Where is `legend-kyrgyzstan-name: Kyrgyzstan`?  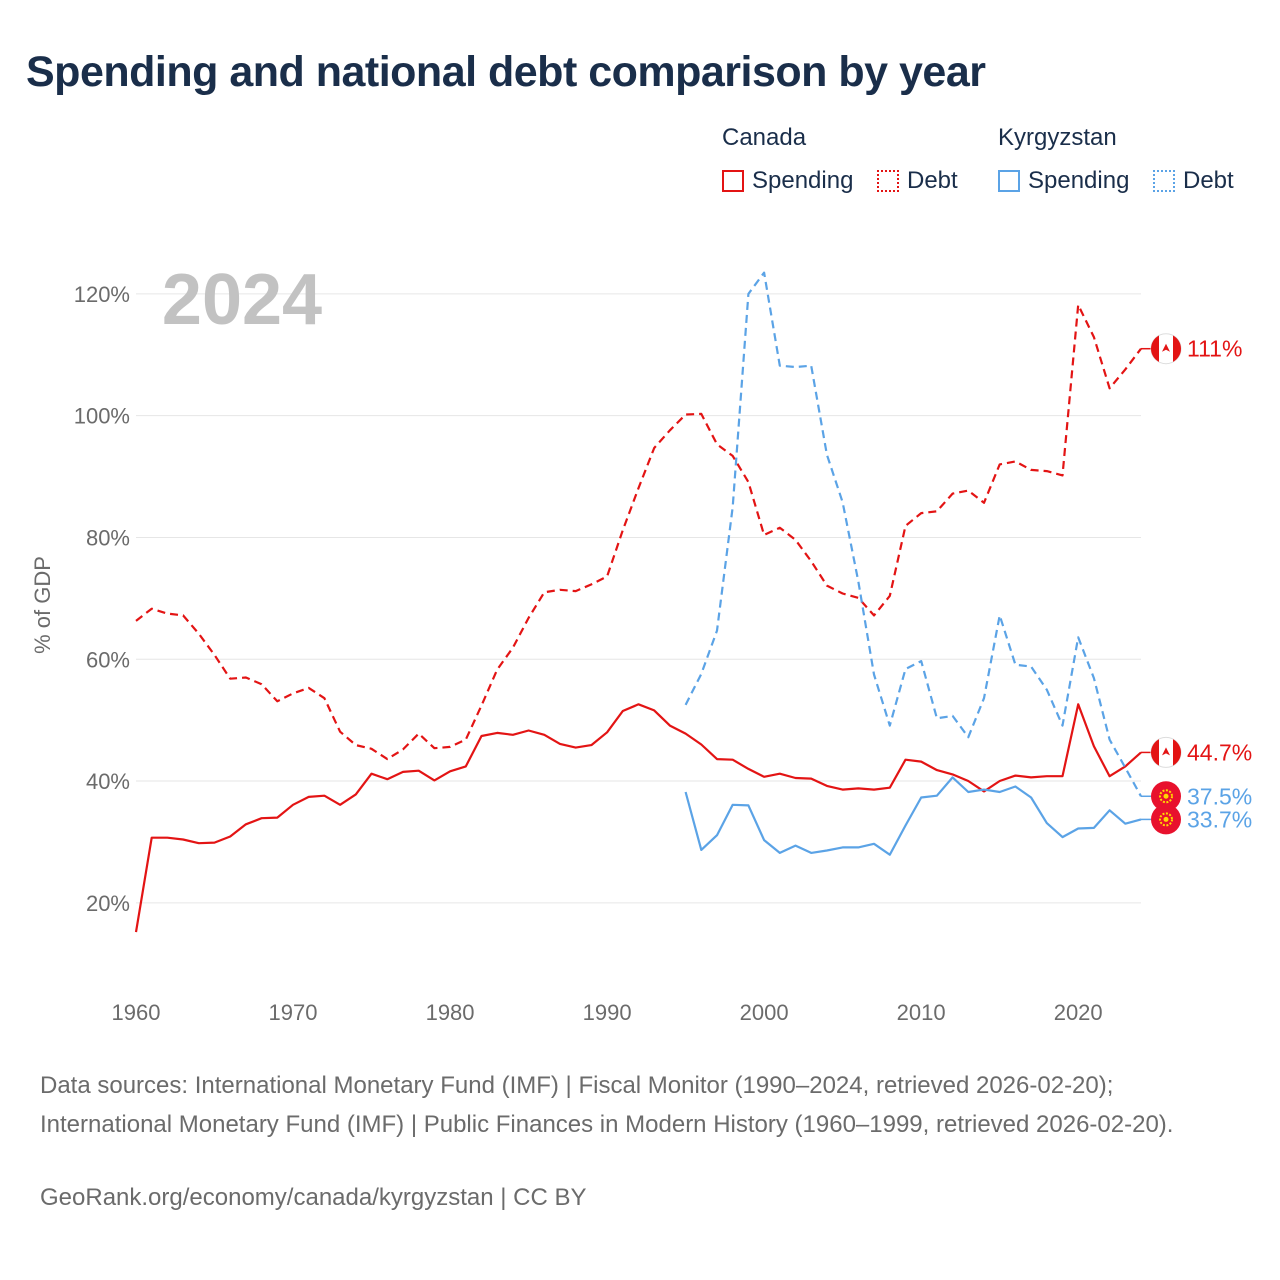 legend-kyrgyzstan-name: Kyrgyzstan is located at coordinates (1057, 137).